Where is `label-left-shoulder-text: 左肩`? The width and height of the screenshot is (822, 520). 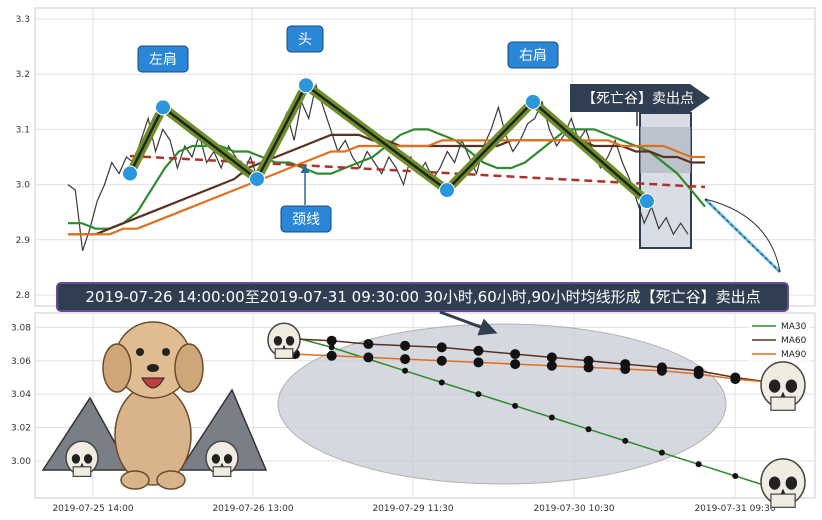 label-left-shoulder-text: 左肩 is located at coordinates (163, 60).